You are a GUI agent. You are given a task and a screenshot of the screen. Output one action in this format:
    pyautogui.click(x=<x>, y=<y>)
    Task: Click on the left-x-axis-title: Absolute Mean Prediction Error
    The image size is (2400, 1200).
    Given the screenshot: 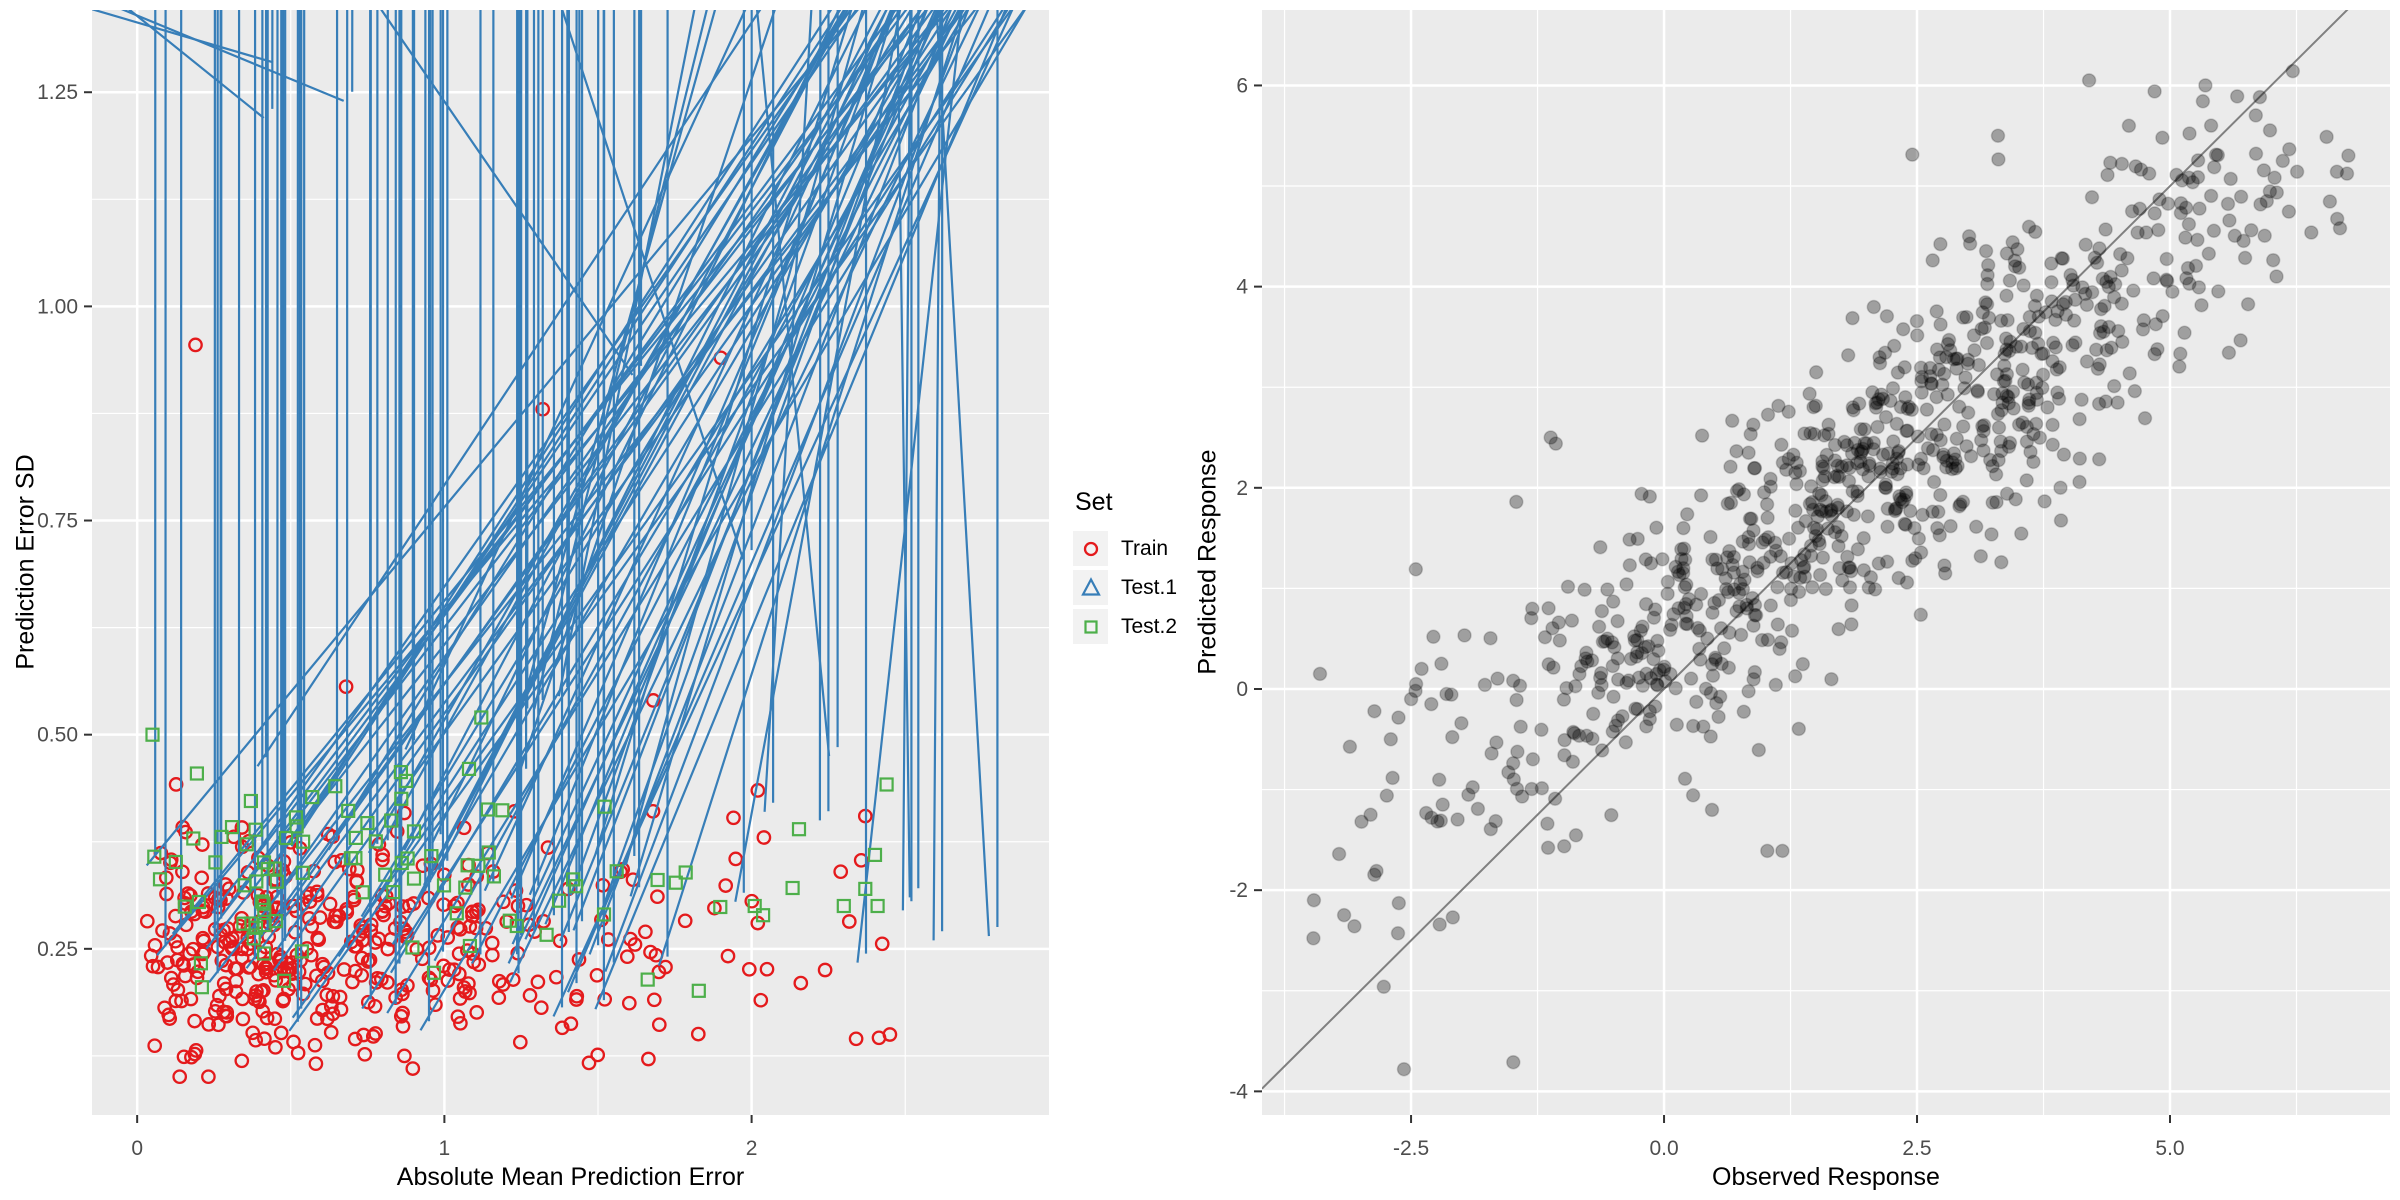 What is the action you would take?
    pyautogui.click(x=570, y=1177)
    